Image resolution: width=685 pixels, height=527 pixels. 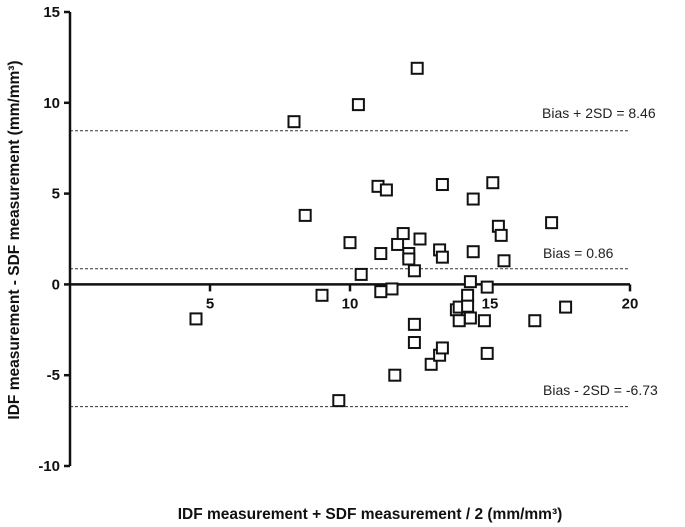 I want to click on y-tick-label: 0, so click(x=56, y=284).